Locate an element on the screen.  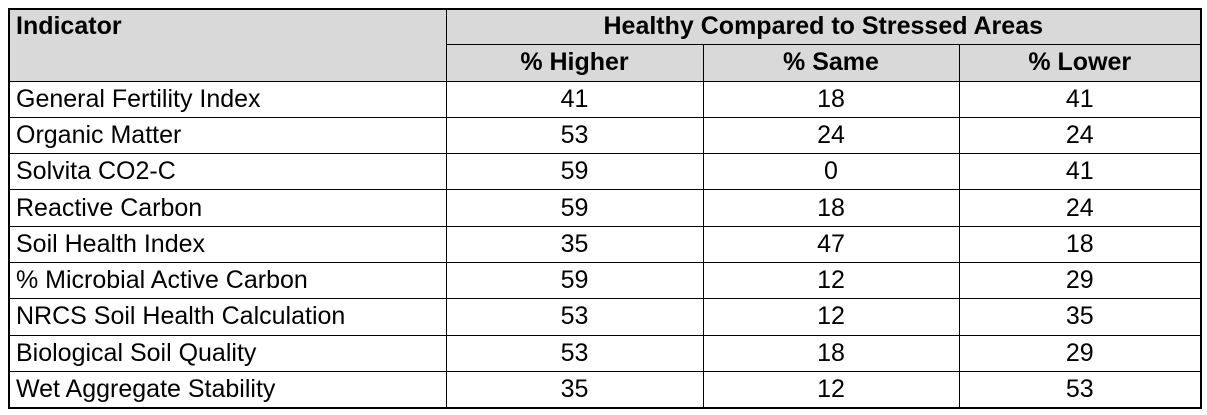
indicator-cell: Wet Aggregate Stability is located at coordinates (227, 389).